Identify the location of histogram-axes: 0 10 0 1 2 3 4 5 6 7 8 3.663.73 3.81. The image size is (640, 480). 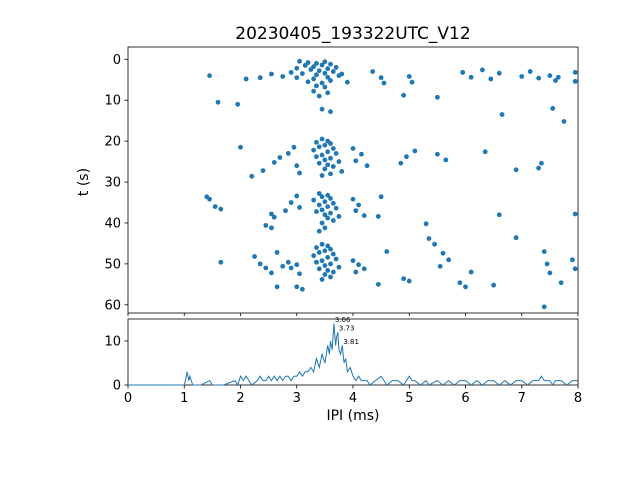
(343, 361).